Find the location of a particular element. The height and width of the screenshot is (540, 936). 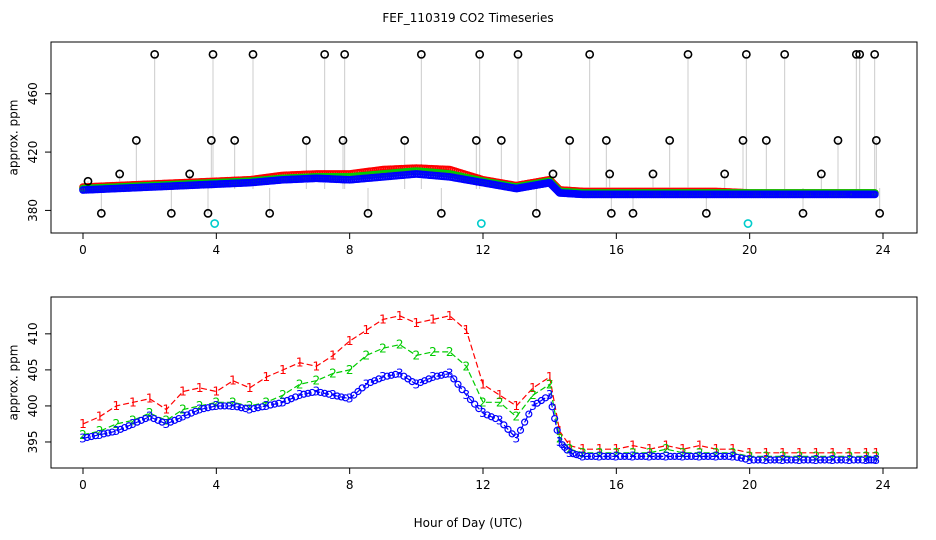

x-tick-label: 4 is located at coordinates (217, 250).